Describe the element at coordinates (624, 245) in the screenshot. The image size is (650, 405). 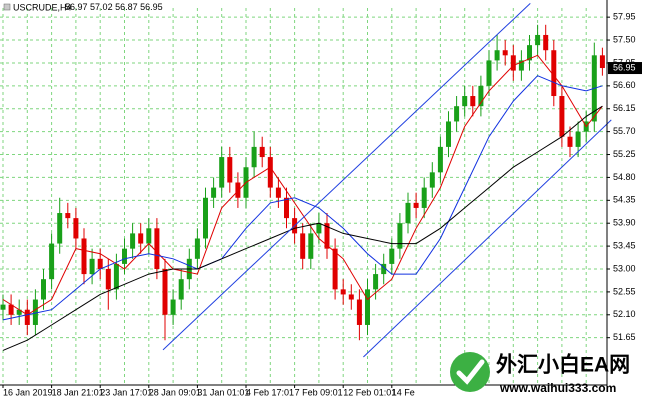
I see `y-tick-label: 53.45` at that location.